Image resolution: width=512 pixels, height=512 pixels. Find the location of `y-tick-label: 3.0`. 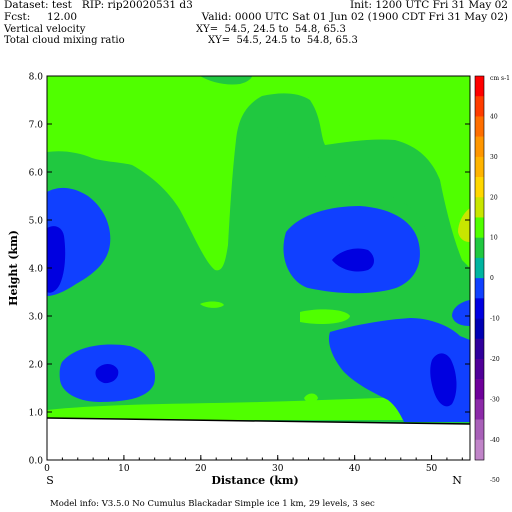

y-tick-label: 3.0 is located at coordinates (36, 318).